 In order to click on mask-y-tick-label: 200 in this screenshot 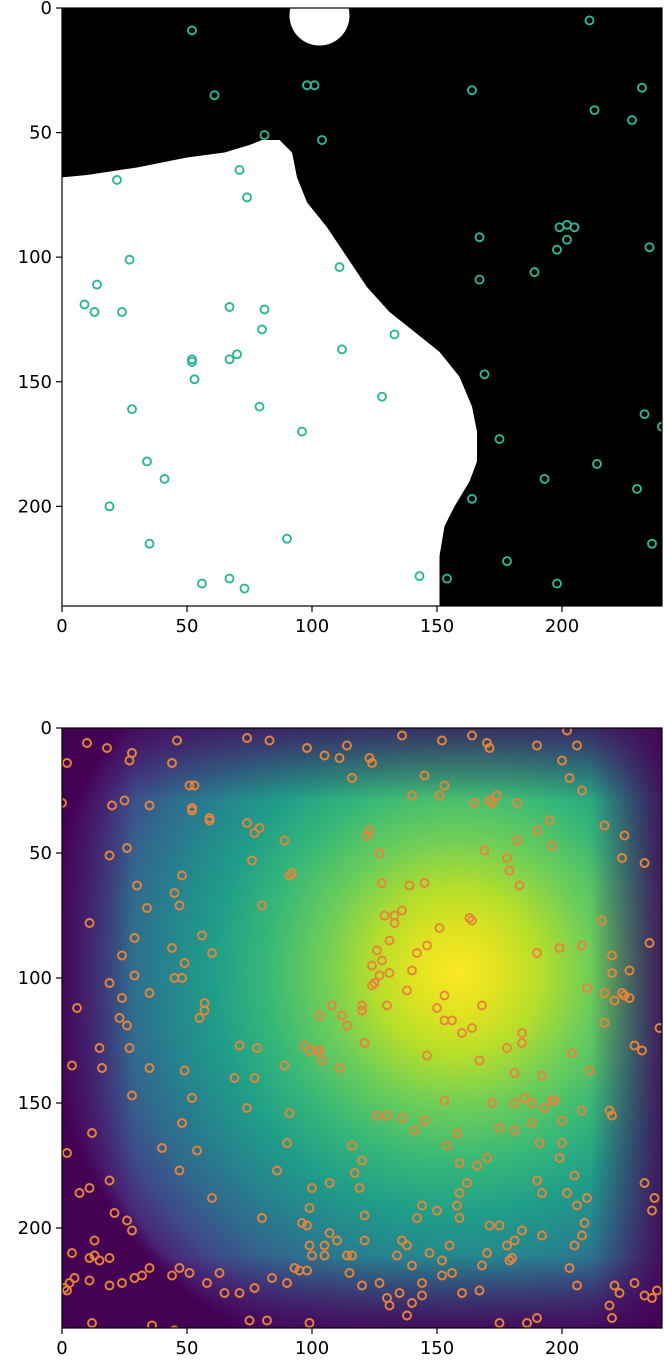, I will do `click(35, 506)`.